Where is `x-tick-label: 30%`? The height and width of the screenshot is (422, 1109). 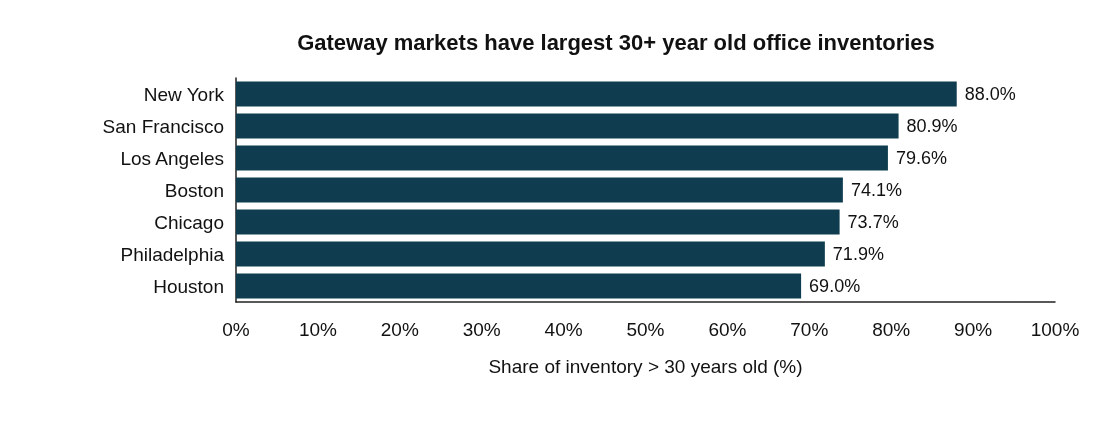
x-tick-label: 30% is located at coordinates (481, 329).